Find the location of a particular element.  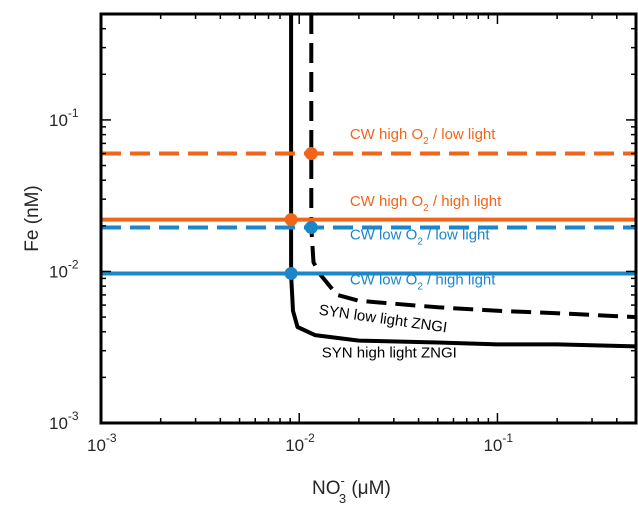

y-tick-label: 10⁻³ is located at coordinates (64, 421).